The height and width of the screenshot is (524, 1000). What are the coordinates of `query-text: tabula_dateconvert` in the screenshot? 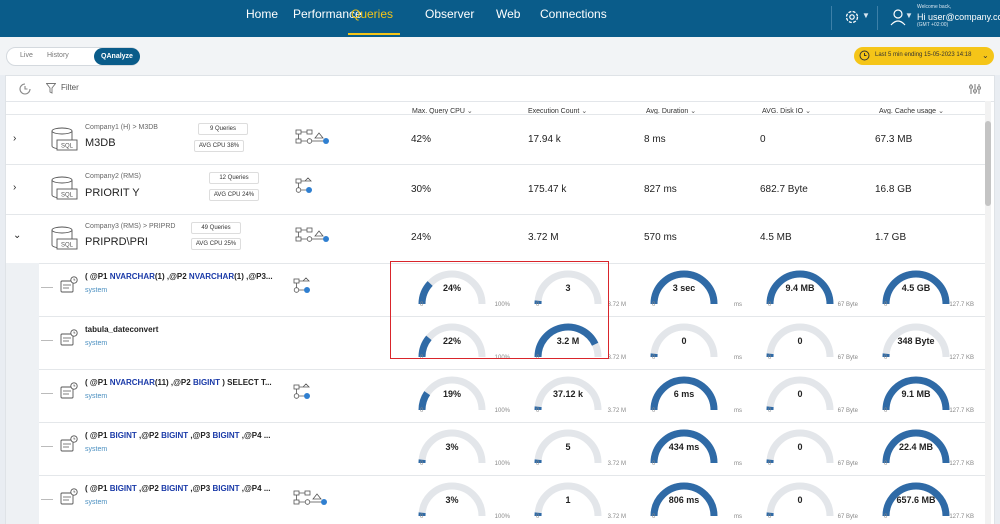 It's located at (121, 329).